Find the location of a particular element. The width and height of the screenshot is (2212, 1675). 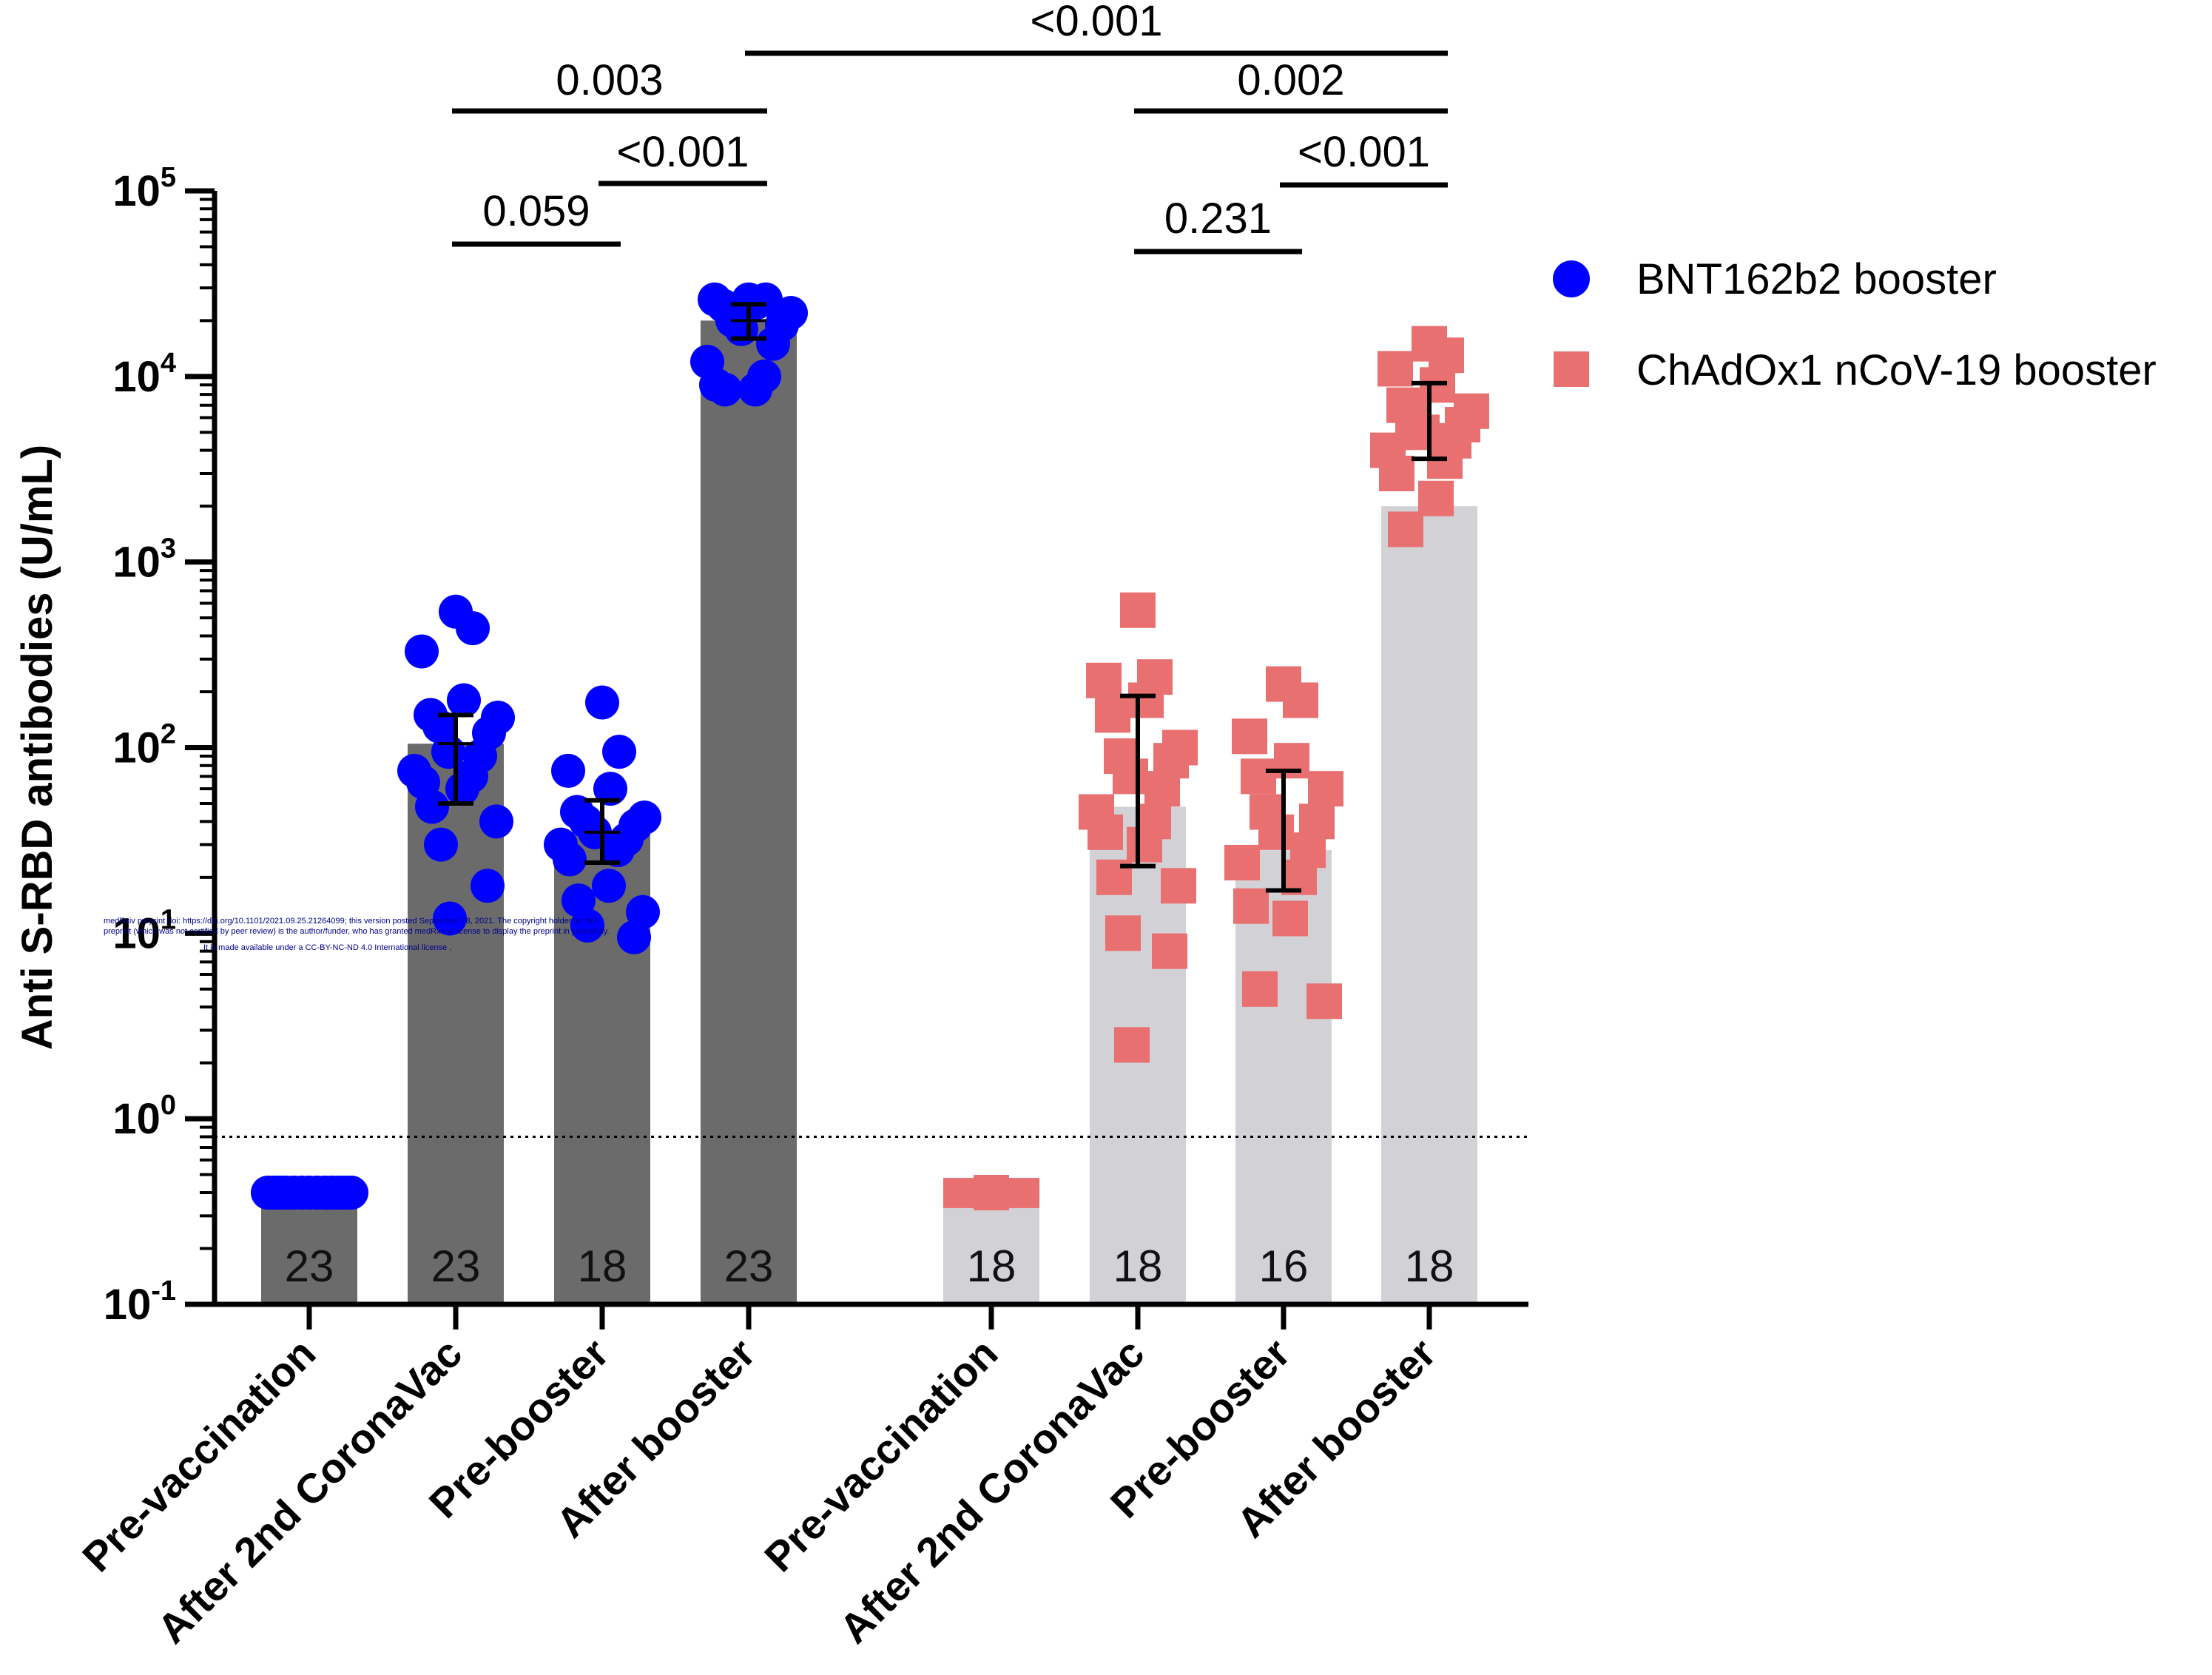

legend-label-chadox1: ChAdOx1 nCoV-19 booster is located at coordinates (1896, 370).